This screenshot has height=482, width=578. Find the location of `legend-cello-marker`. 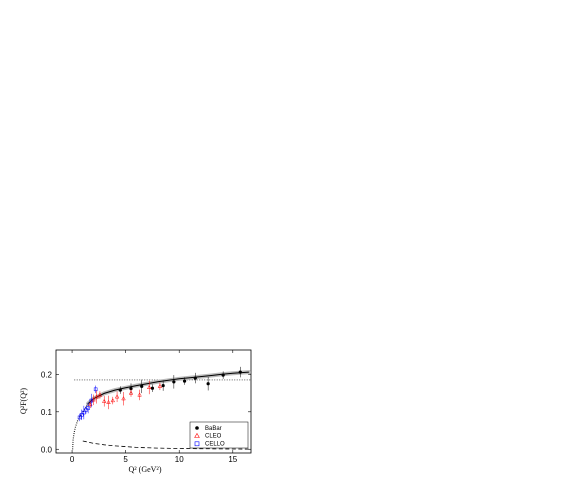

legend-cello-marker is located at coordinates (197, 444).